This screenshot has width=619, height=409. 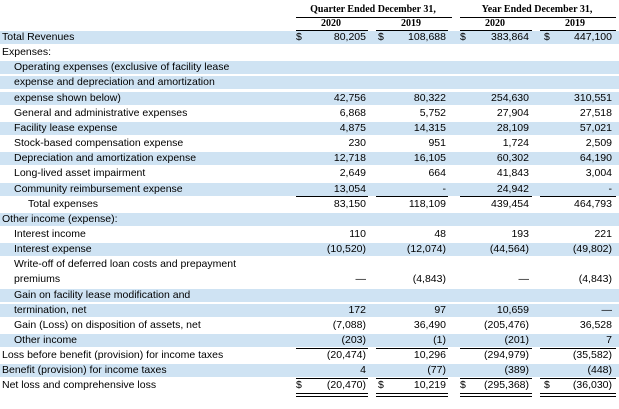 I want to click on cell-value: (1), so click(x=439, y=340).